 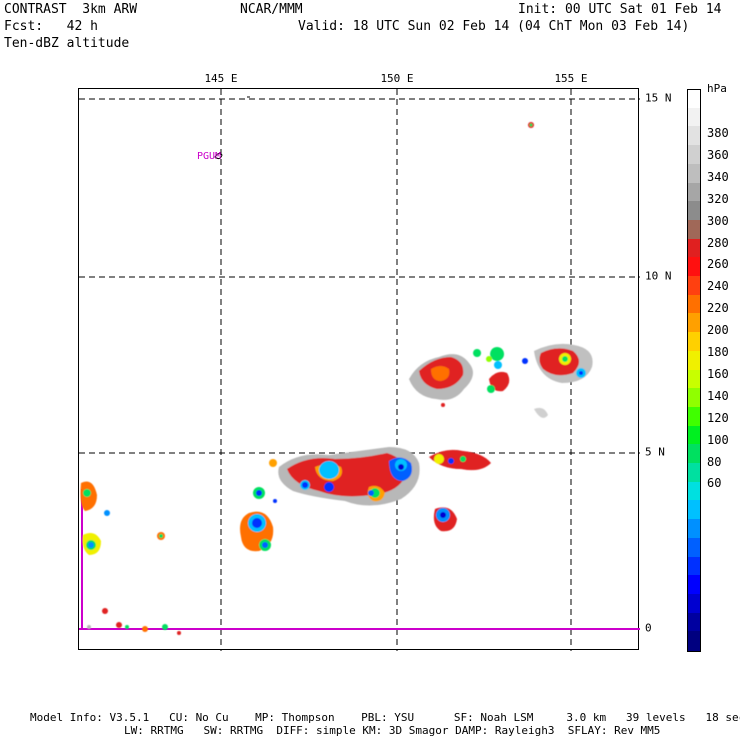 What do you see at coordinates (718, 220) in the screenshot?
I see `colorbar-tick-label: 300` at bounding box center [718, 220].